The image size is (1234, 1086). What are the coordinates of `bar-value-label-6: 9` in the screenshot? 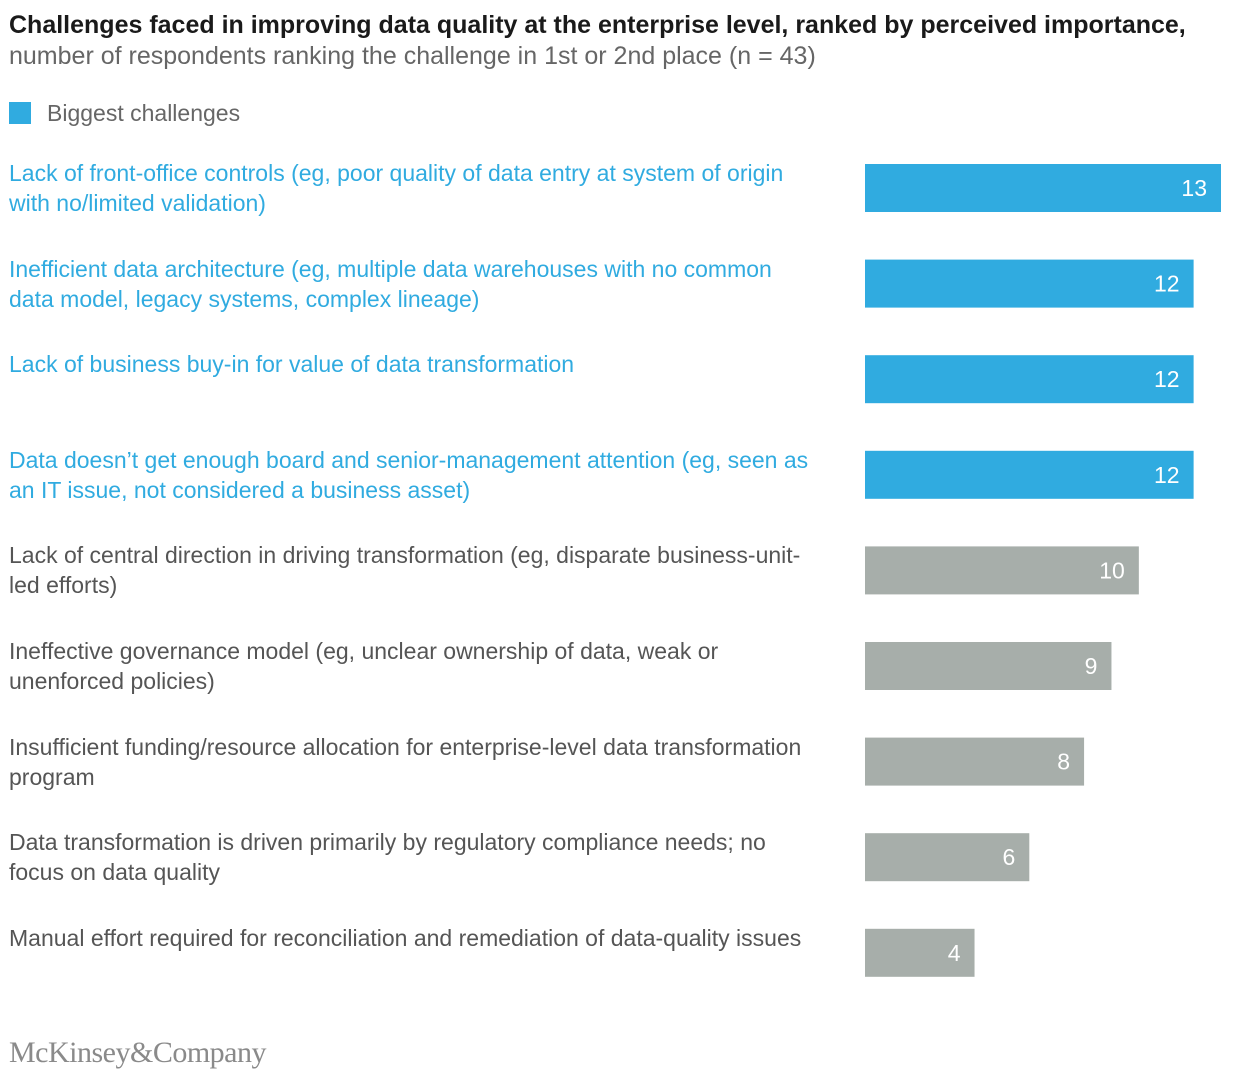 It's located at (1091, 666).